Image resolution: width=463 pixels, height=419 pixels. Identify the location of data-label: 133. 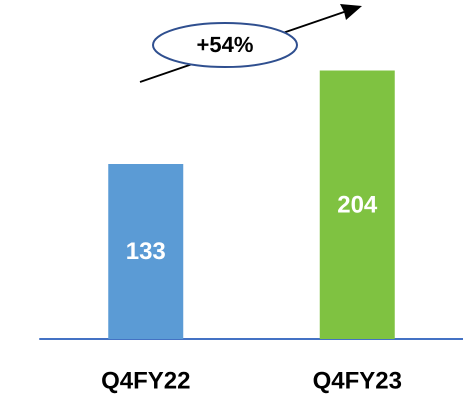
(146, 251).